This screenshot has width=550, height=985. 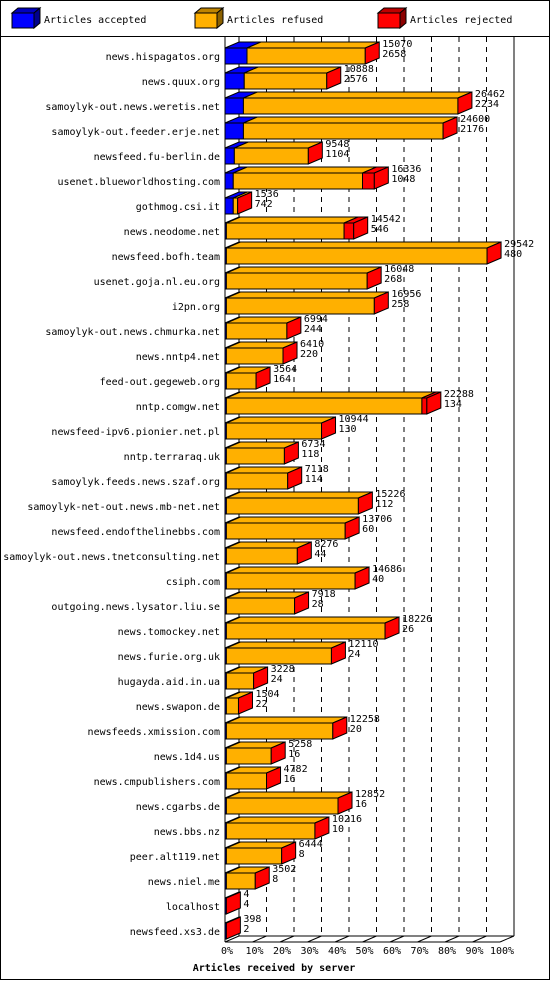 I want to click on bar-value-label-secondary: 1104, so click(x=337, y=154).